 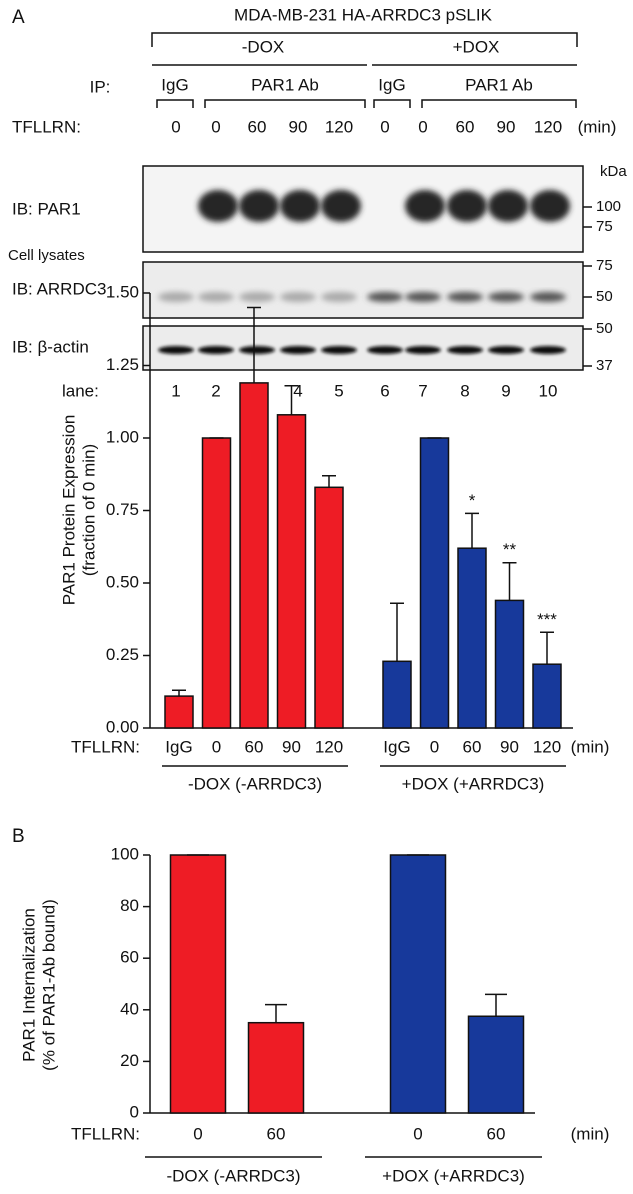 What do you see at coordinates (548, 390) in the screenshot?
I see `lane-number: 10` at bounding box center [548, 390].